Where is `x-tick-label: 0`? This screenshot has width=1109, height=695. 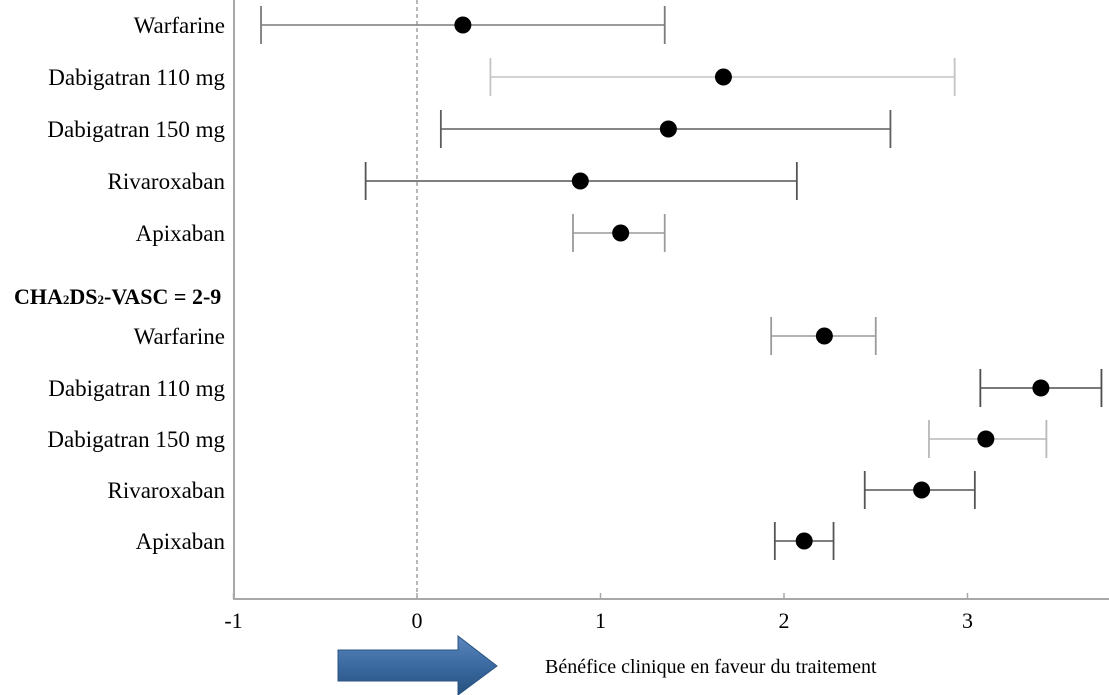 x-tick-label: 0 is located at coordinates (417, 620).